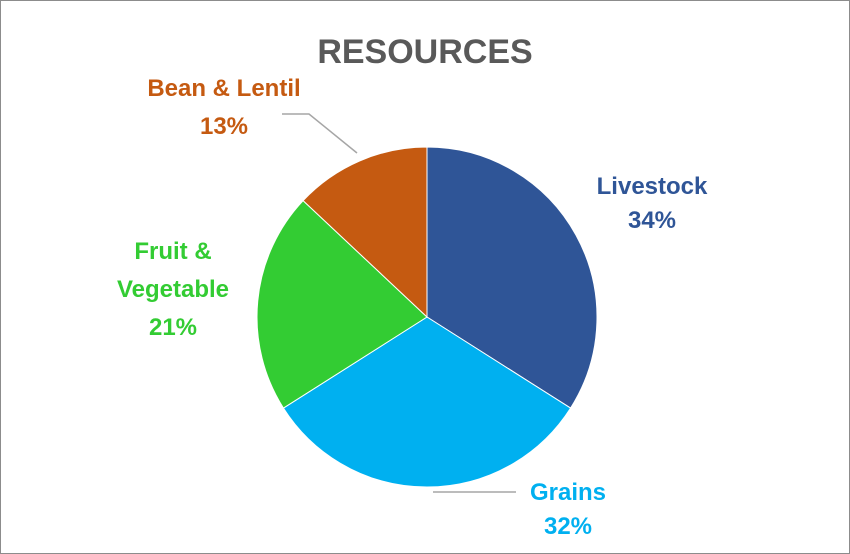 This screenshot has height=554, width=850. What do you see at coordinates (224, 126) in the screenshot?
I see `slice-percent-label: 13%` at bounding box center [224, 126].